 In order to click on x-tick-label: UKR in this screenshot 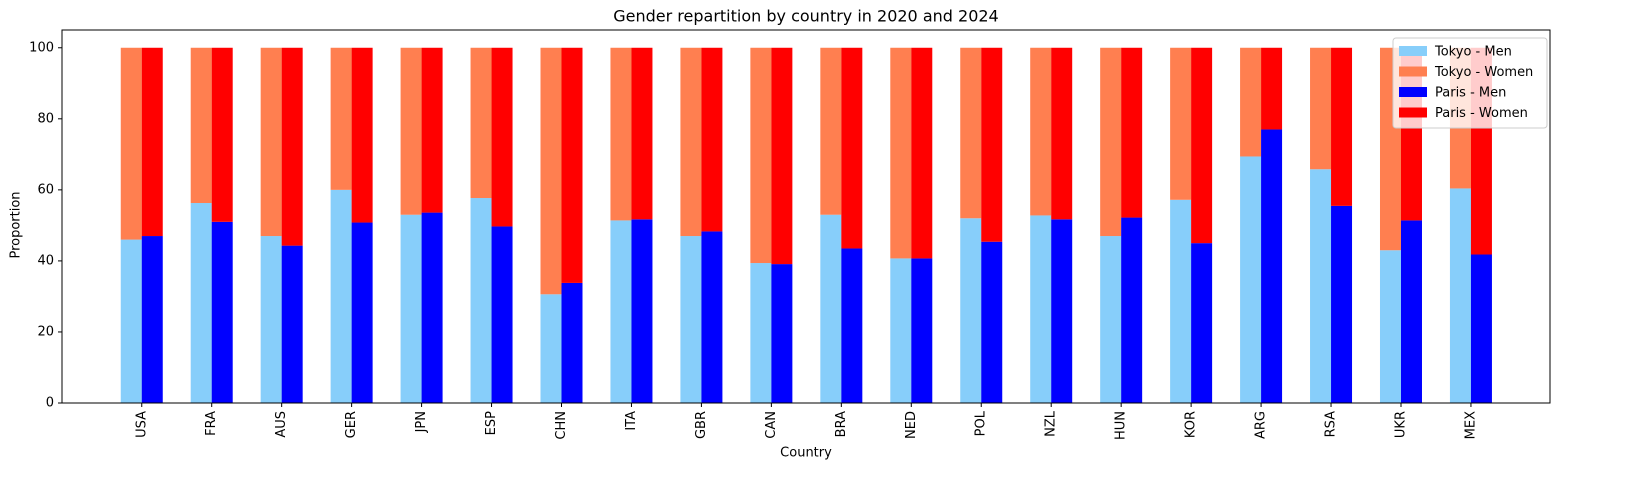, I will do `click(1400, 424)`.